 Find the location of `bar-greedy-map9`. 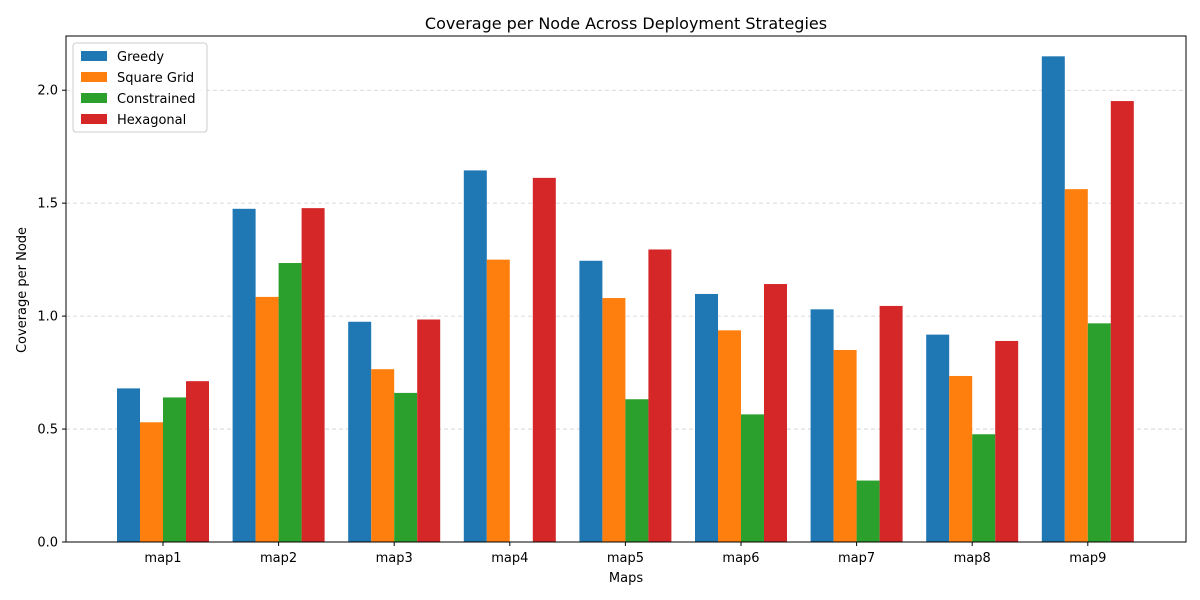

bar-greedy-map9 is located at coordinates (1053, 299).